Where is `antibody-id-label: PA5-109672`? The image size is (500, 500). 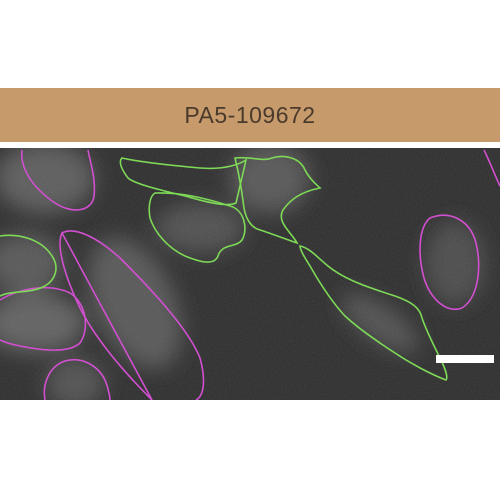 antibody-id-label: PA5-109672 is located at coordinates (250, 114).